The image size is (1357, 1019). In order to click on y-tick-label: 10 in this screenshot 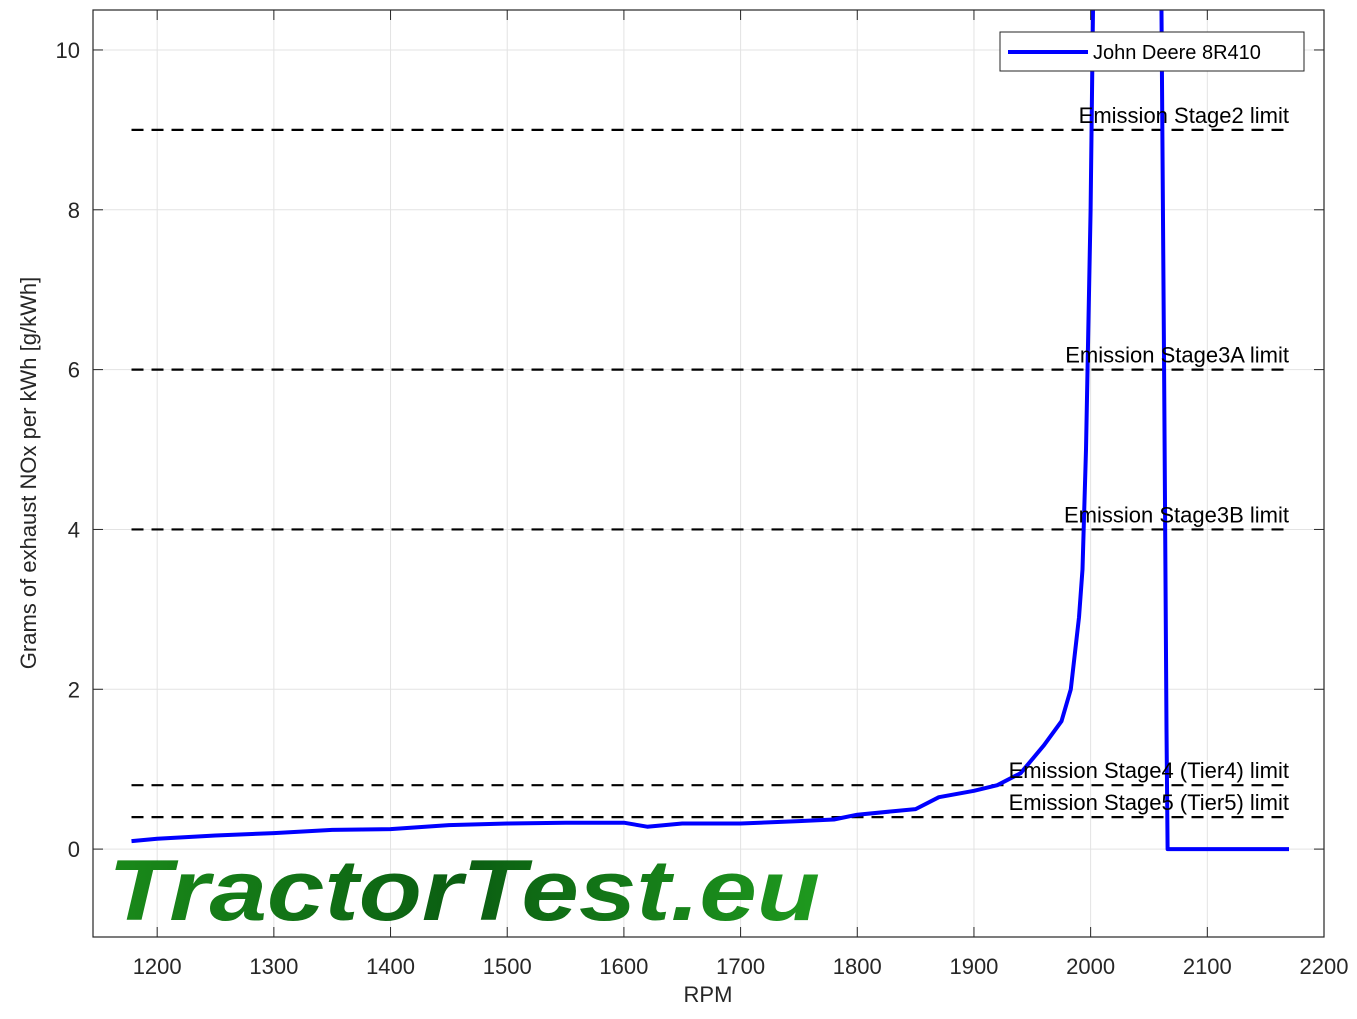, I will do `click(68, 50)`.